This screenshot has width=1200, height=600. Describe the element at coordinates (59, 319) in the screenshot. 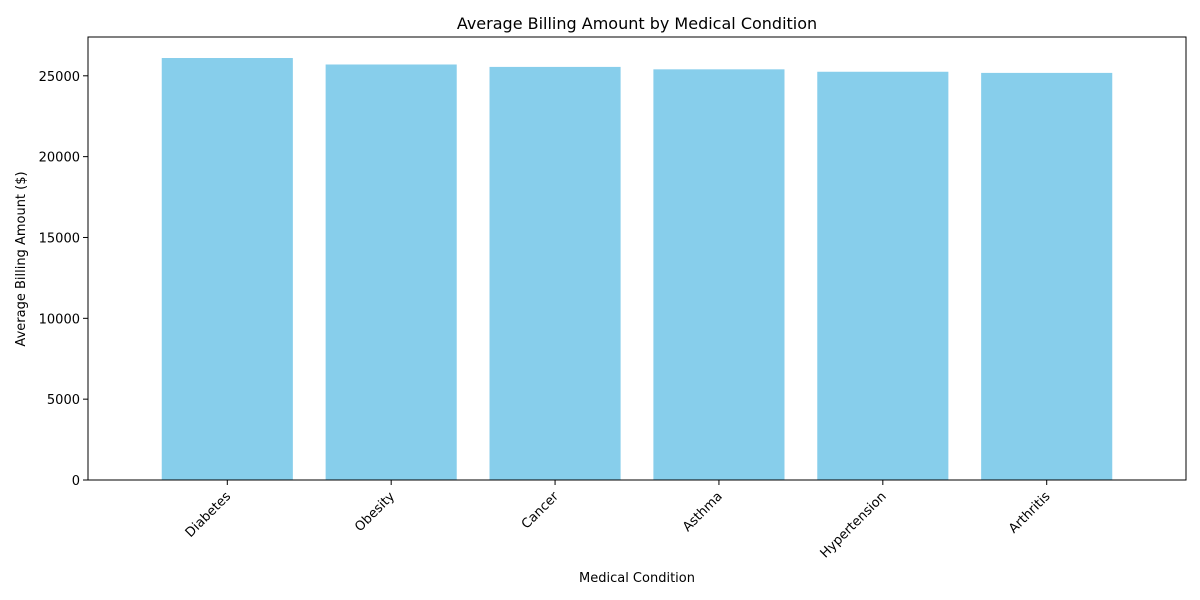

I see `y-tick-label: 10000` at that location.